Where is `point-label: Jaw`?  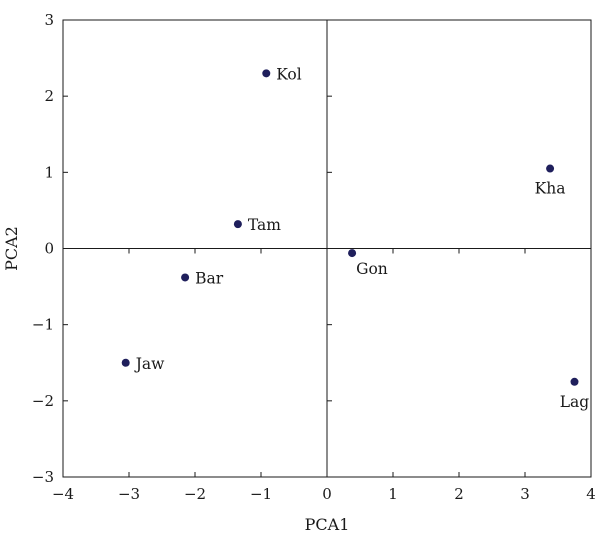 point-label: Jaw is located at coordinates (149, 364).